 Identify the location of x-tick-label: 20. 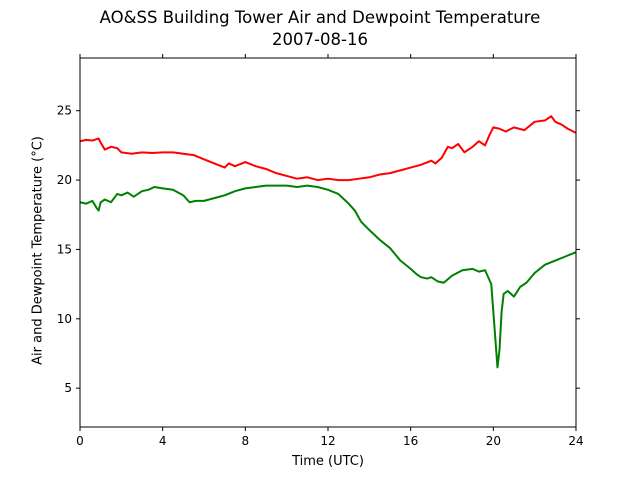
(493, 441).